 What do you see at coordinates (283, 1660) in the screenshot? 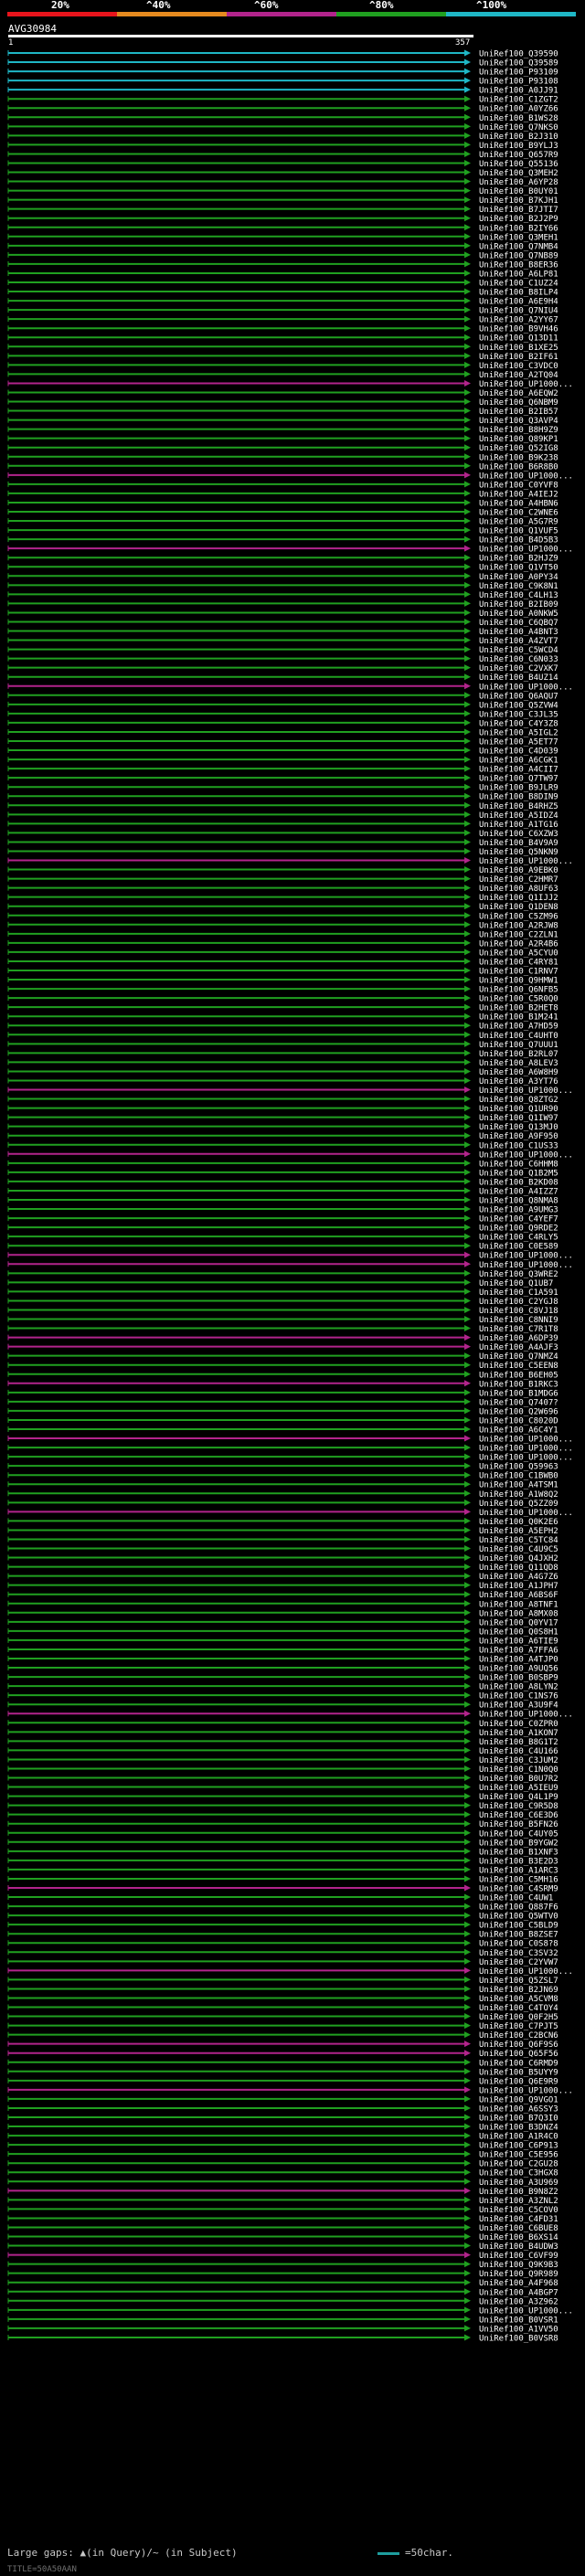
I see `hit-row: UniRef100_A4TJP0` at bounding box center [283, 1660].